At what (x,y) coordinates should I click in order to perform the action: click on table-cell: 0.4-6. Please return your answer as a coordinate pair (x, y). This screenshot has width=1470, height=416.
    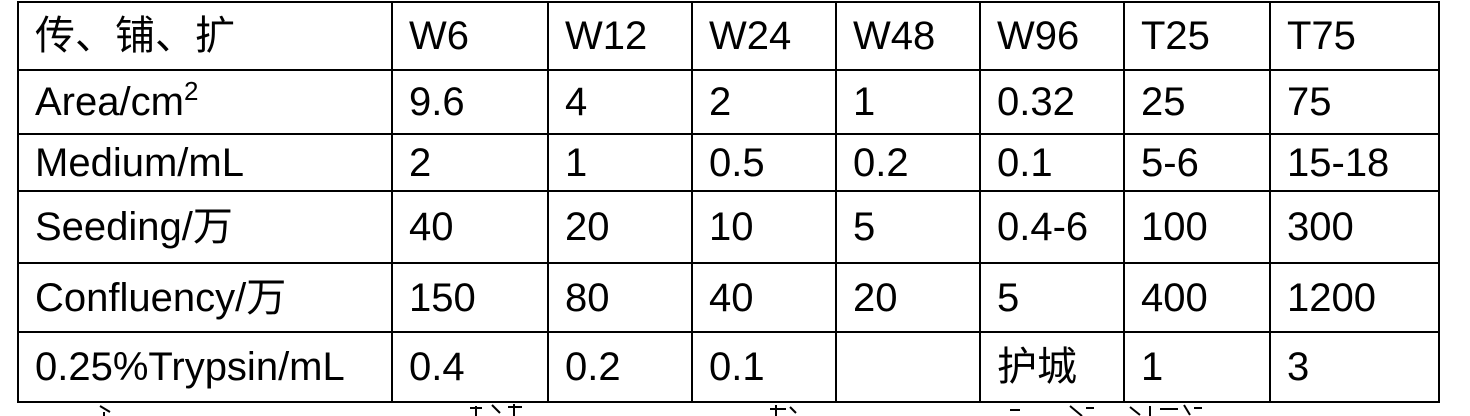
    Looking at the image, I should click on (1052, 227).